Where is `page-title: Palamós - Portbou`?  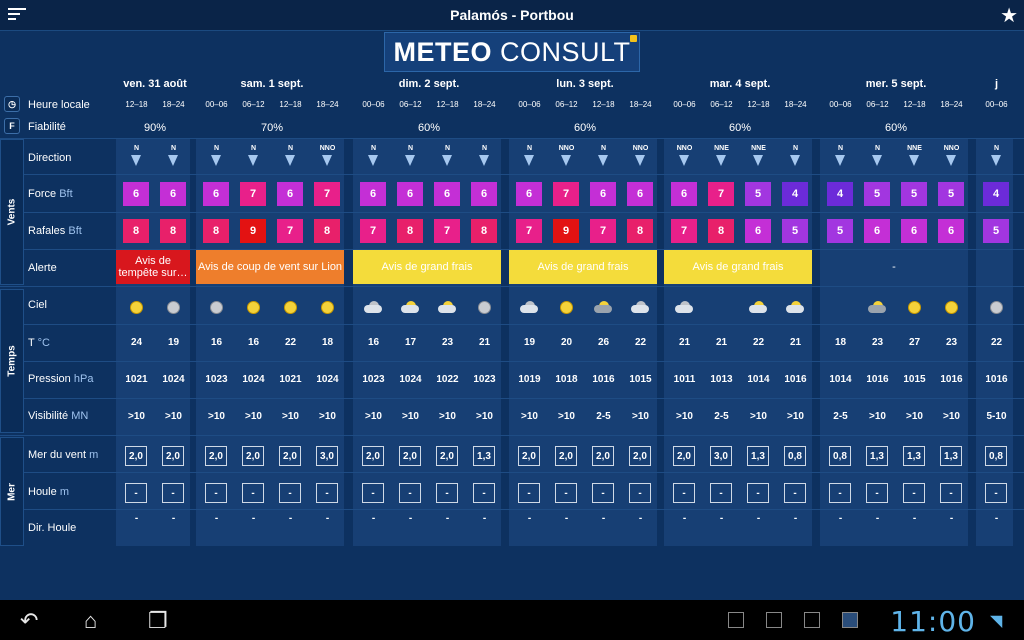 page-title: Palamós - Portbou is located at coordinates (512, 15).